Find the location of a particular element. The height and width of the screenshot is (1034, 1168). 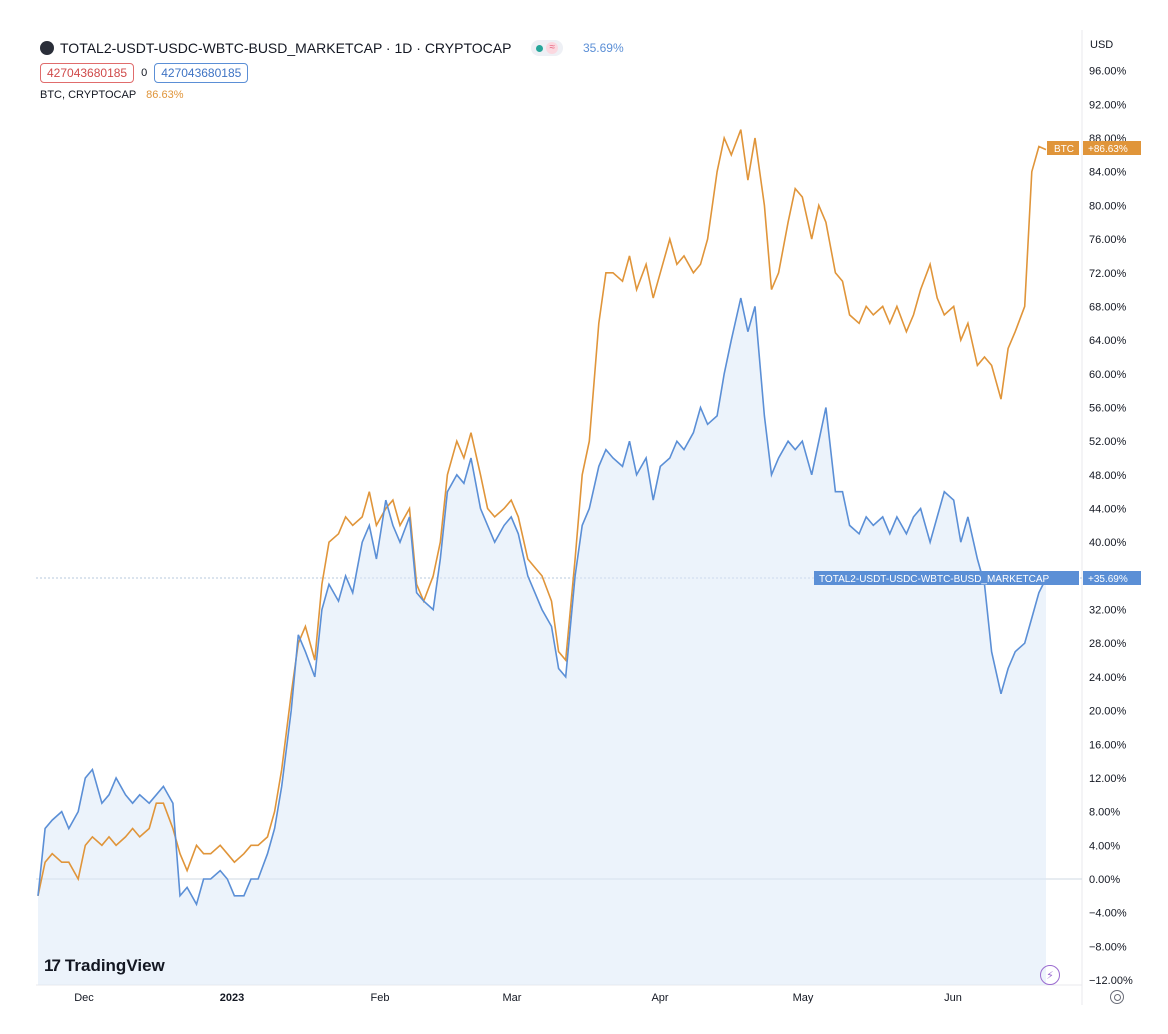

price-axis-tick: −12.00% is located at coordinates (1111, 981).